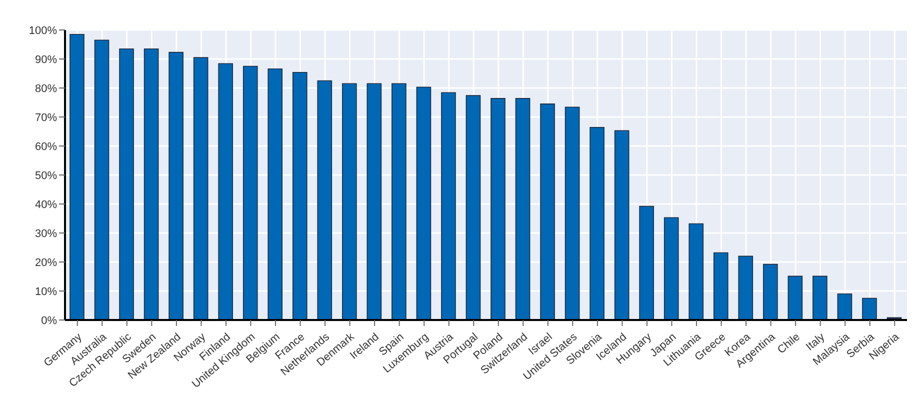 The image size is (917, 393). I want to click on y-tick-label: 20%, so click(46, 262).